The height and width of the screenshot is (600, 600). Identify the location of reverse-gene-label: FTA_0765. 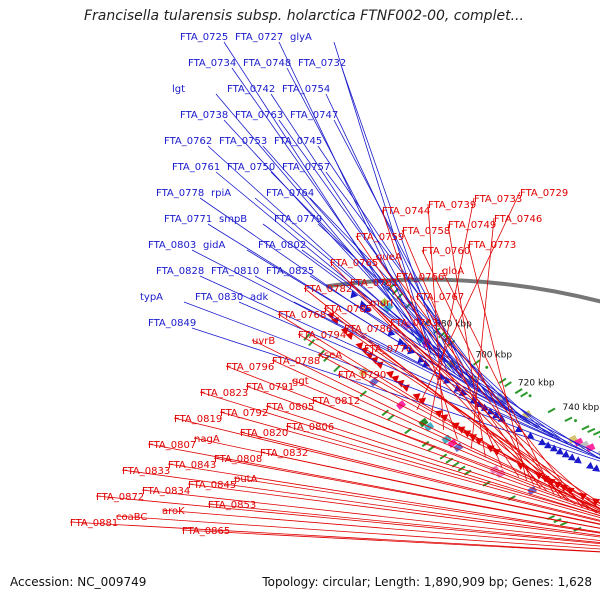
(354, 263).